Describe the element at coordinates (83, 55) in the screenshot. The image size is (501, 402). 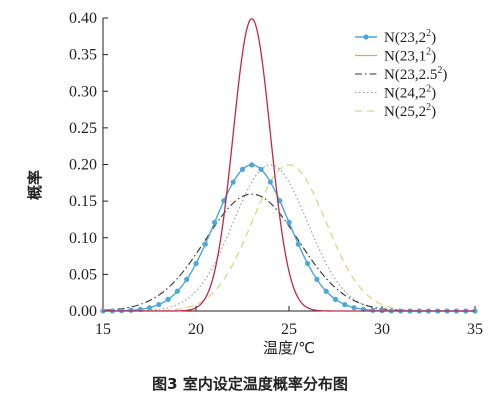
I see `y-tick-label: 0.35` at that location.